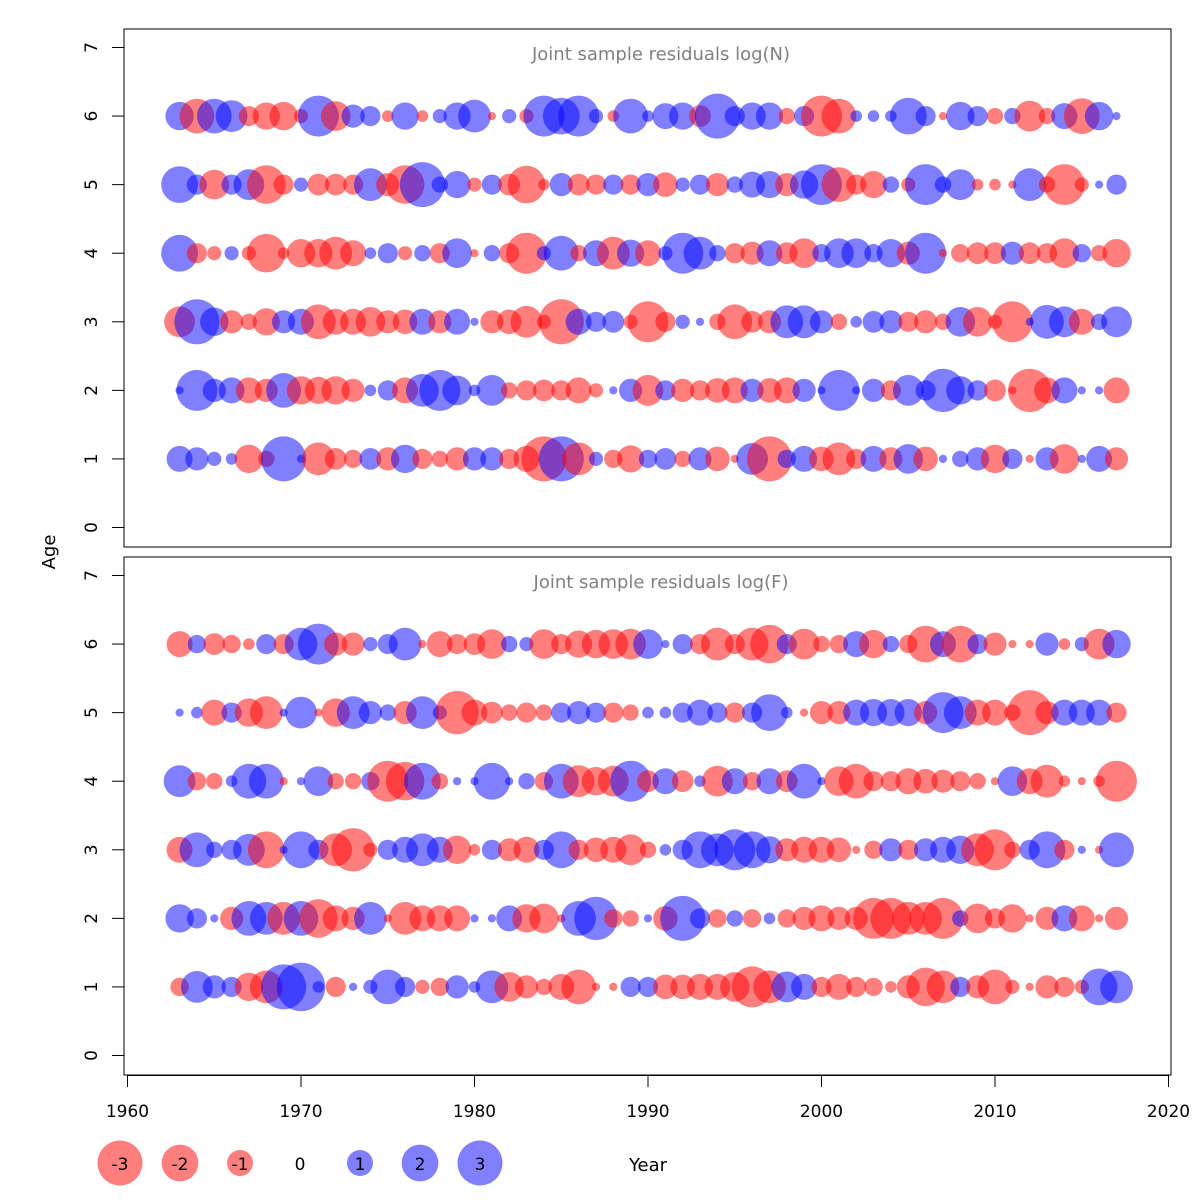 The width and height of the screenshot is (1200, 1200). What do you see at coordinates (92, 390) in the screenshot?
I see `y-tick-label: 2` at bounding box center [92, 390].